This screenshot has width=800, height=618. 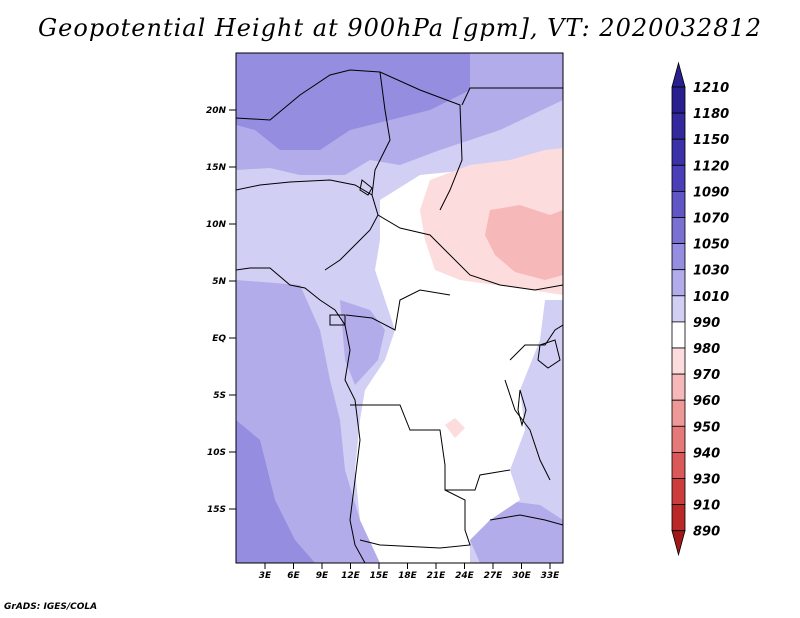 I want to click on colorbar-label: 970, so click(x=706, y=375).